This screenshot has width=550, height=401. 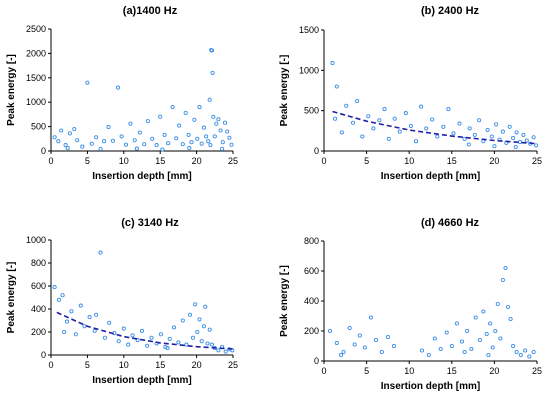 What do you see at coordinates (36, 102) in the screenshot?
I see `y-tick-label: 1000` at bounding box center [36, 102].